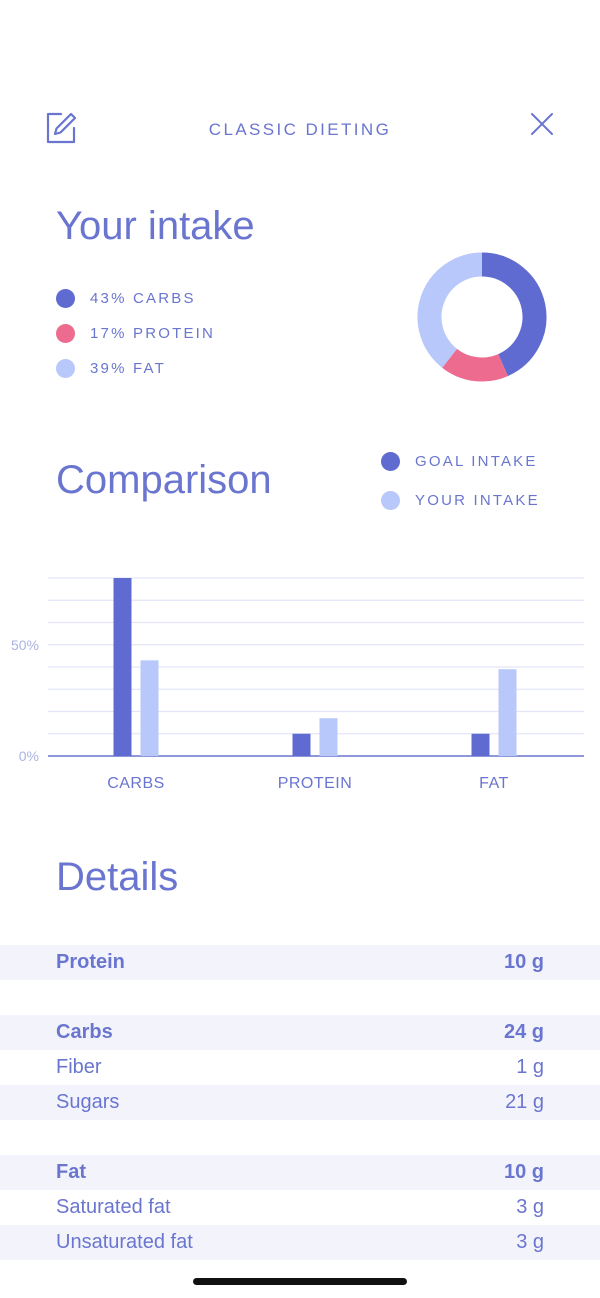 This screenshot has width=600, height=1298. What do you see at coordinates (117, 877) in the screenshot?
I see `details-title: Details` at bounding box center [117, 877].